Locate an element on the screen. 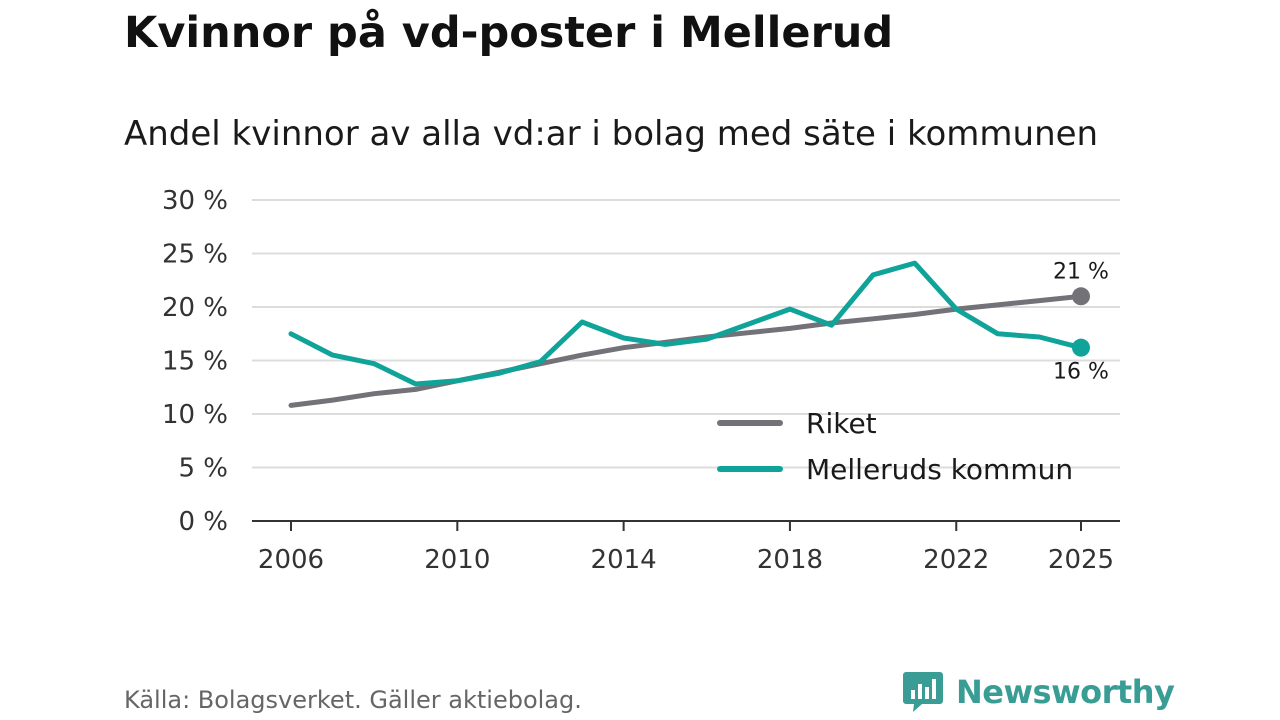  legend: Riket Melleruds kommun is located at coordinates (895, 446).